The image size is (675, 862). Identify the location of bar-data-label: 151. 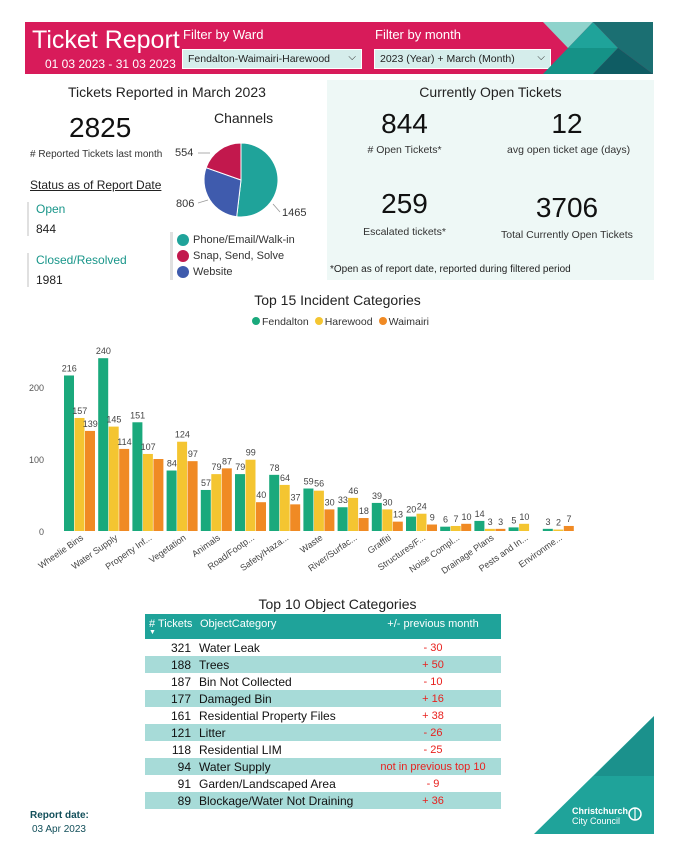
(137, 415).